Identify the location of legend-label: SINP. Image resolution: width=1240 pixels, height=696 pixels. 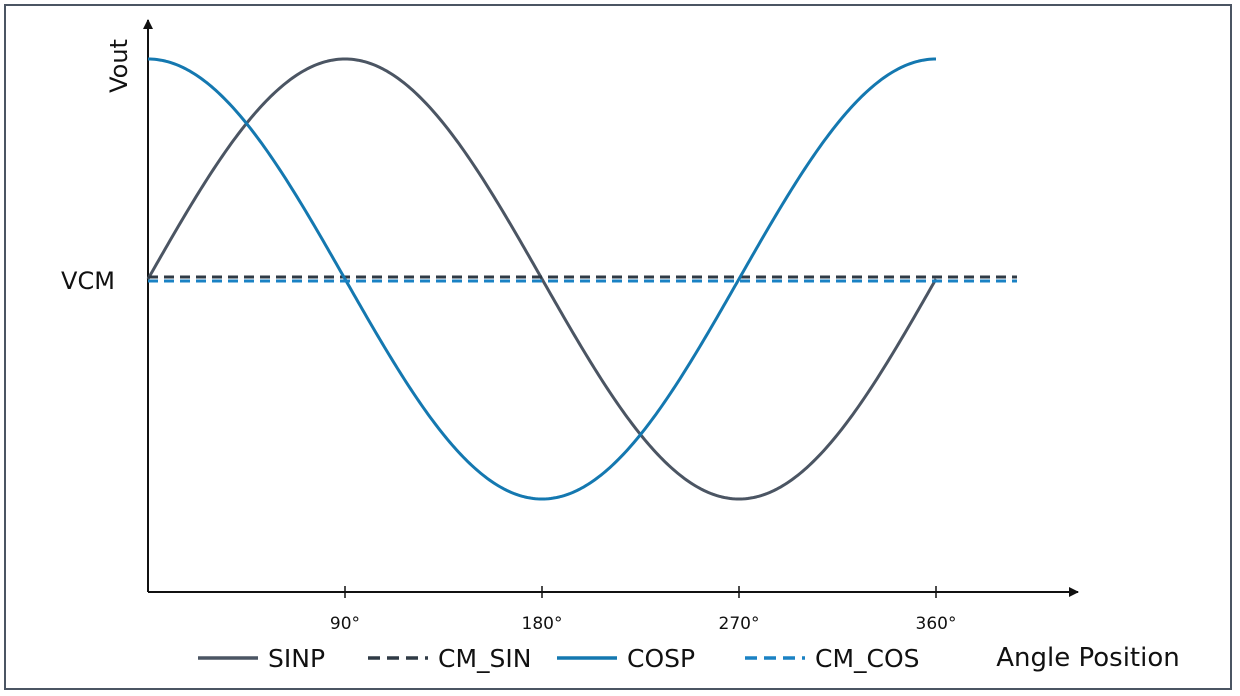
(296, 658).